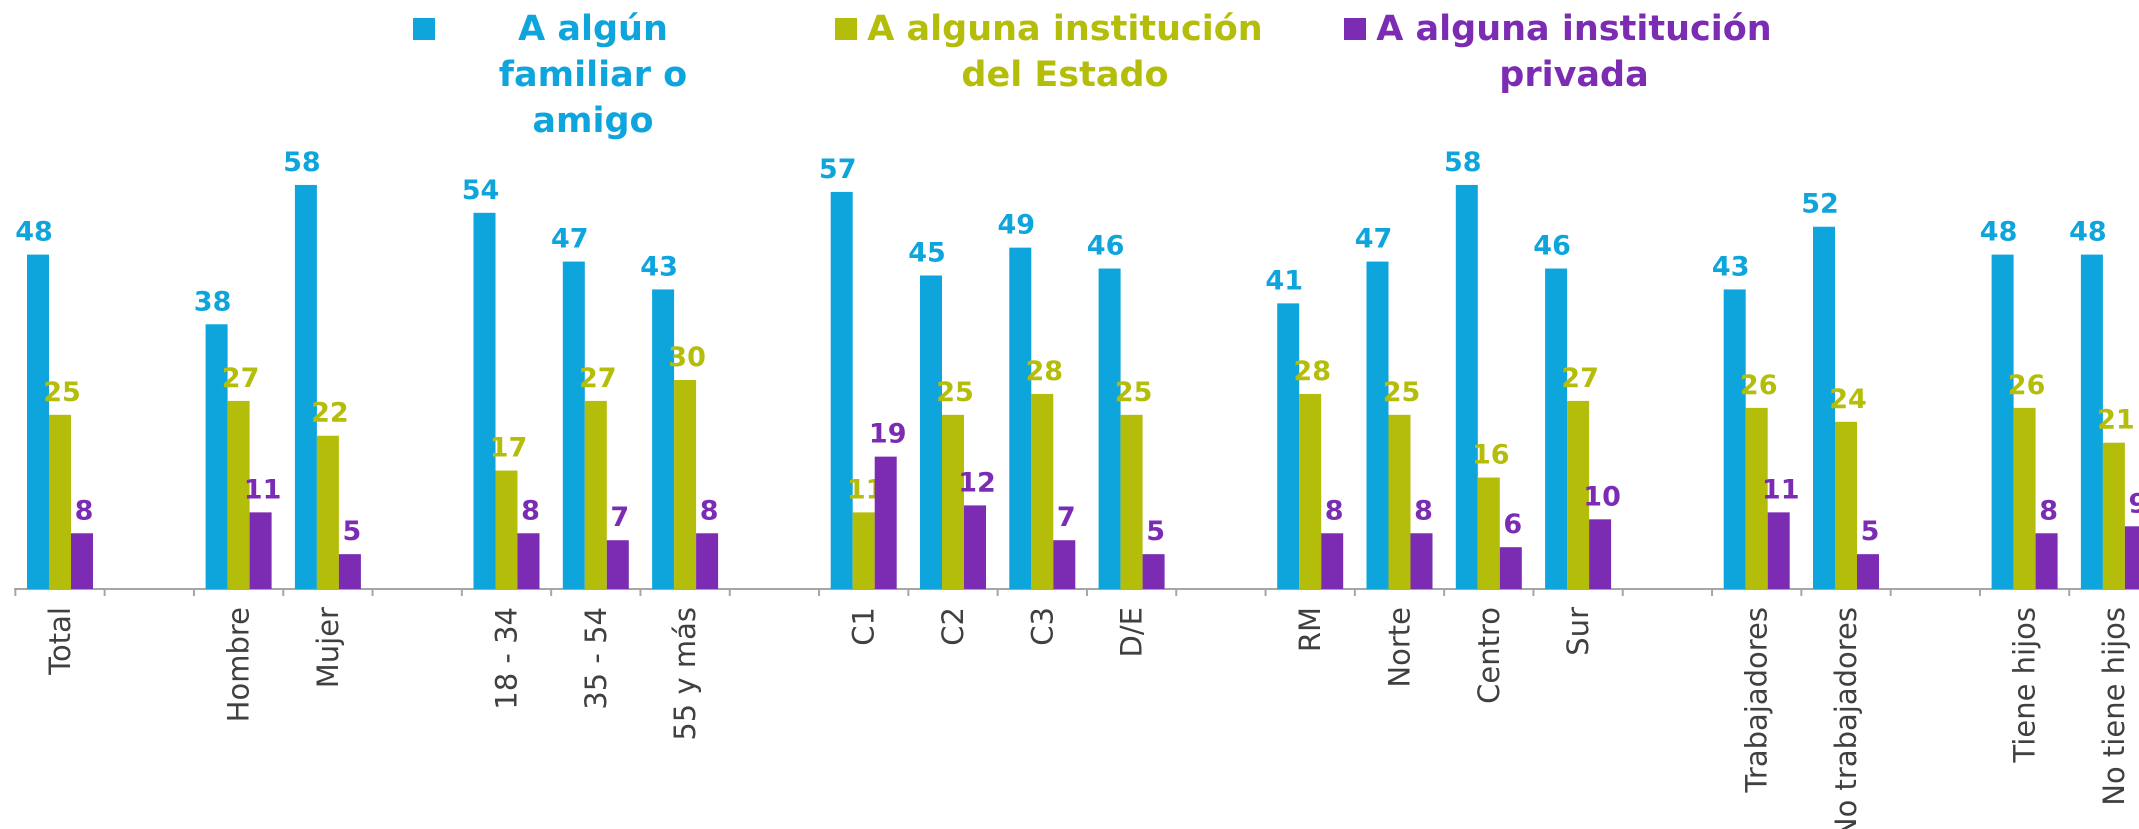 This screenshot has height=829, width=2139. What do you see at coordinates (2114, 706) in the screenshot?
I see `x-tick-label: No tiene hijos` at bounding box center [2114, 706].